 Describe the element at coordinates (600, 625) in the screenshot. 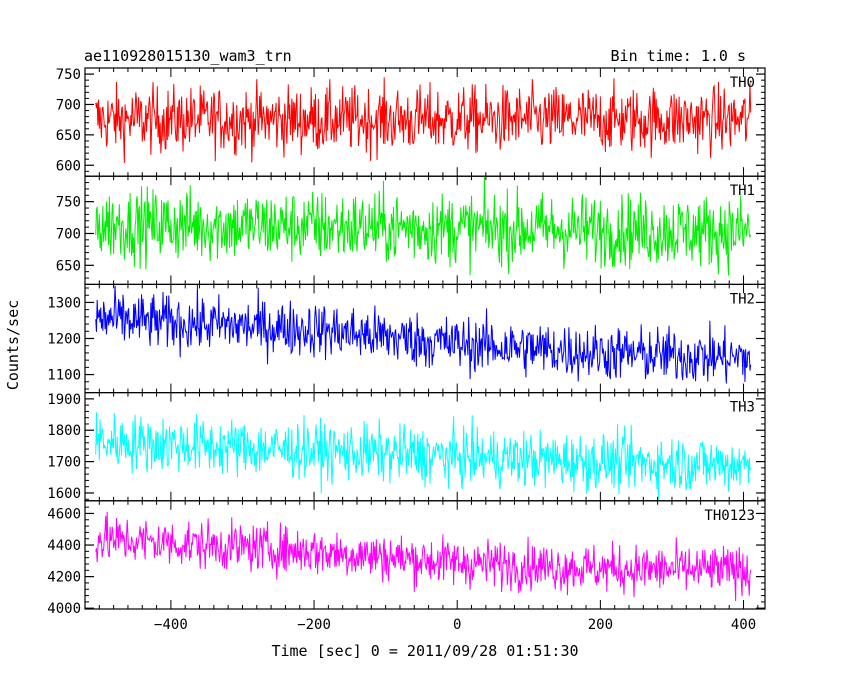

I see `x-tick-label: 200` at that location.